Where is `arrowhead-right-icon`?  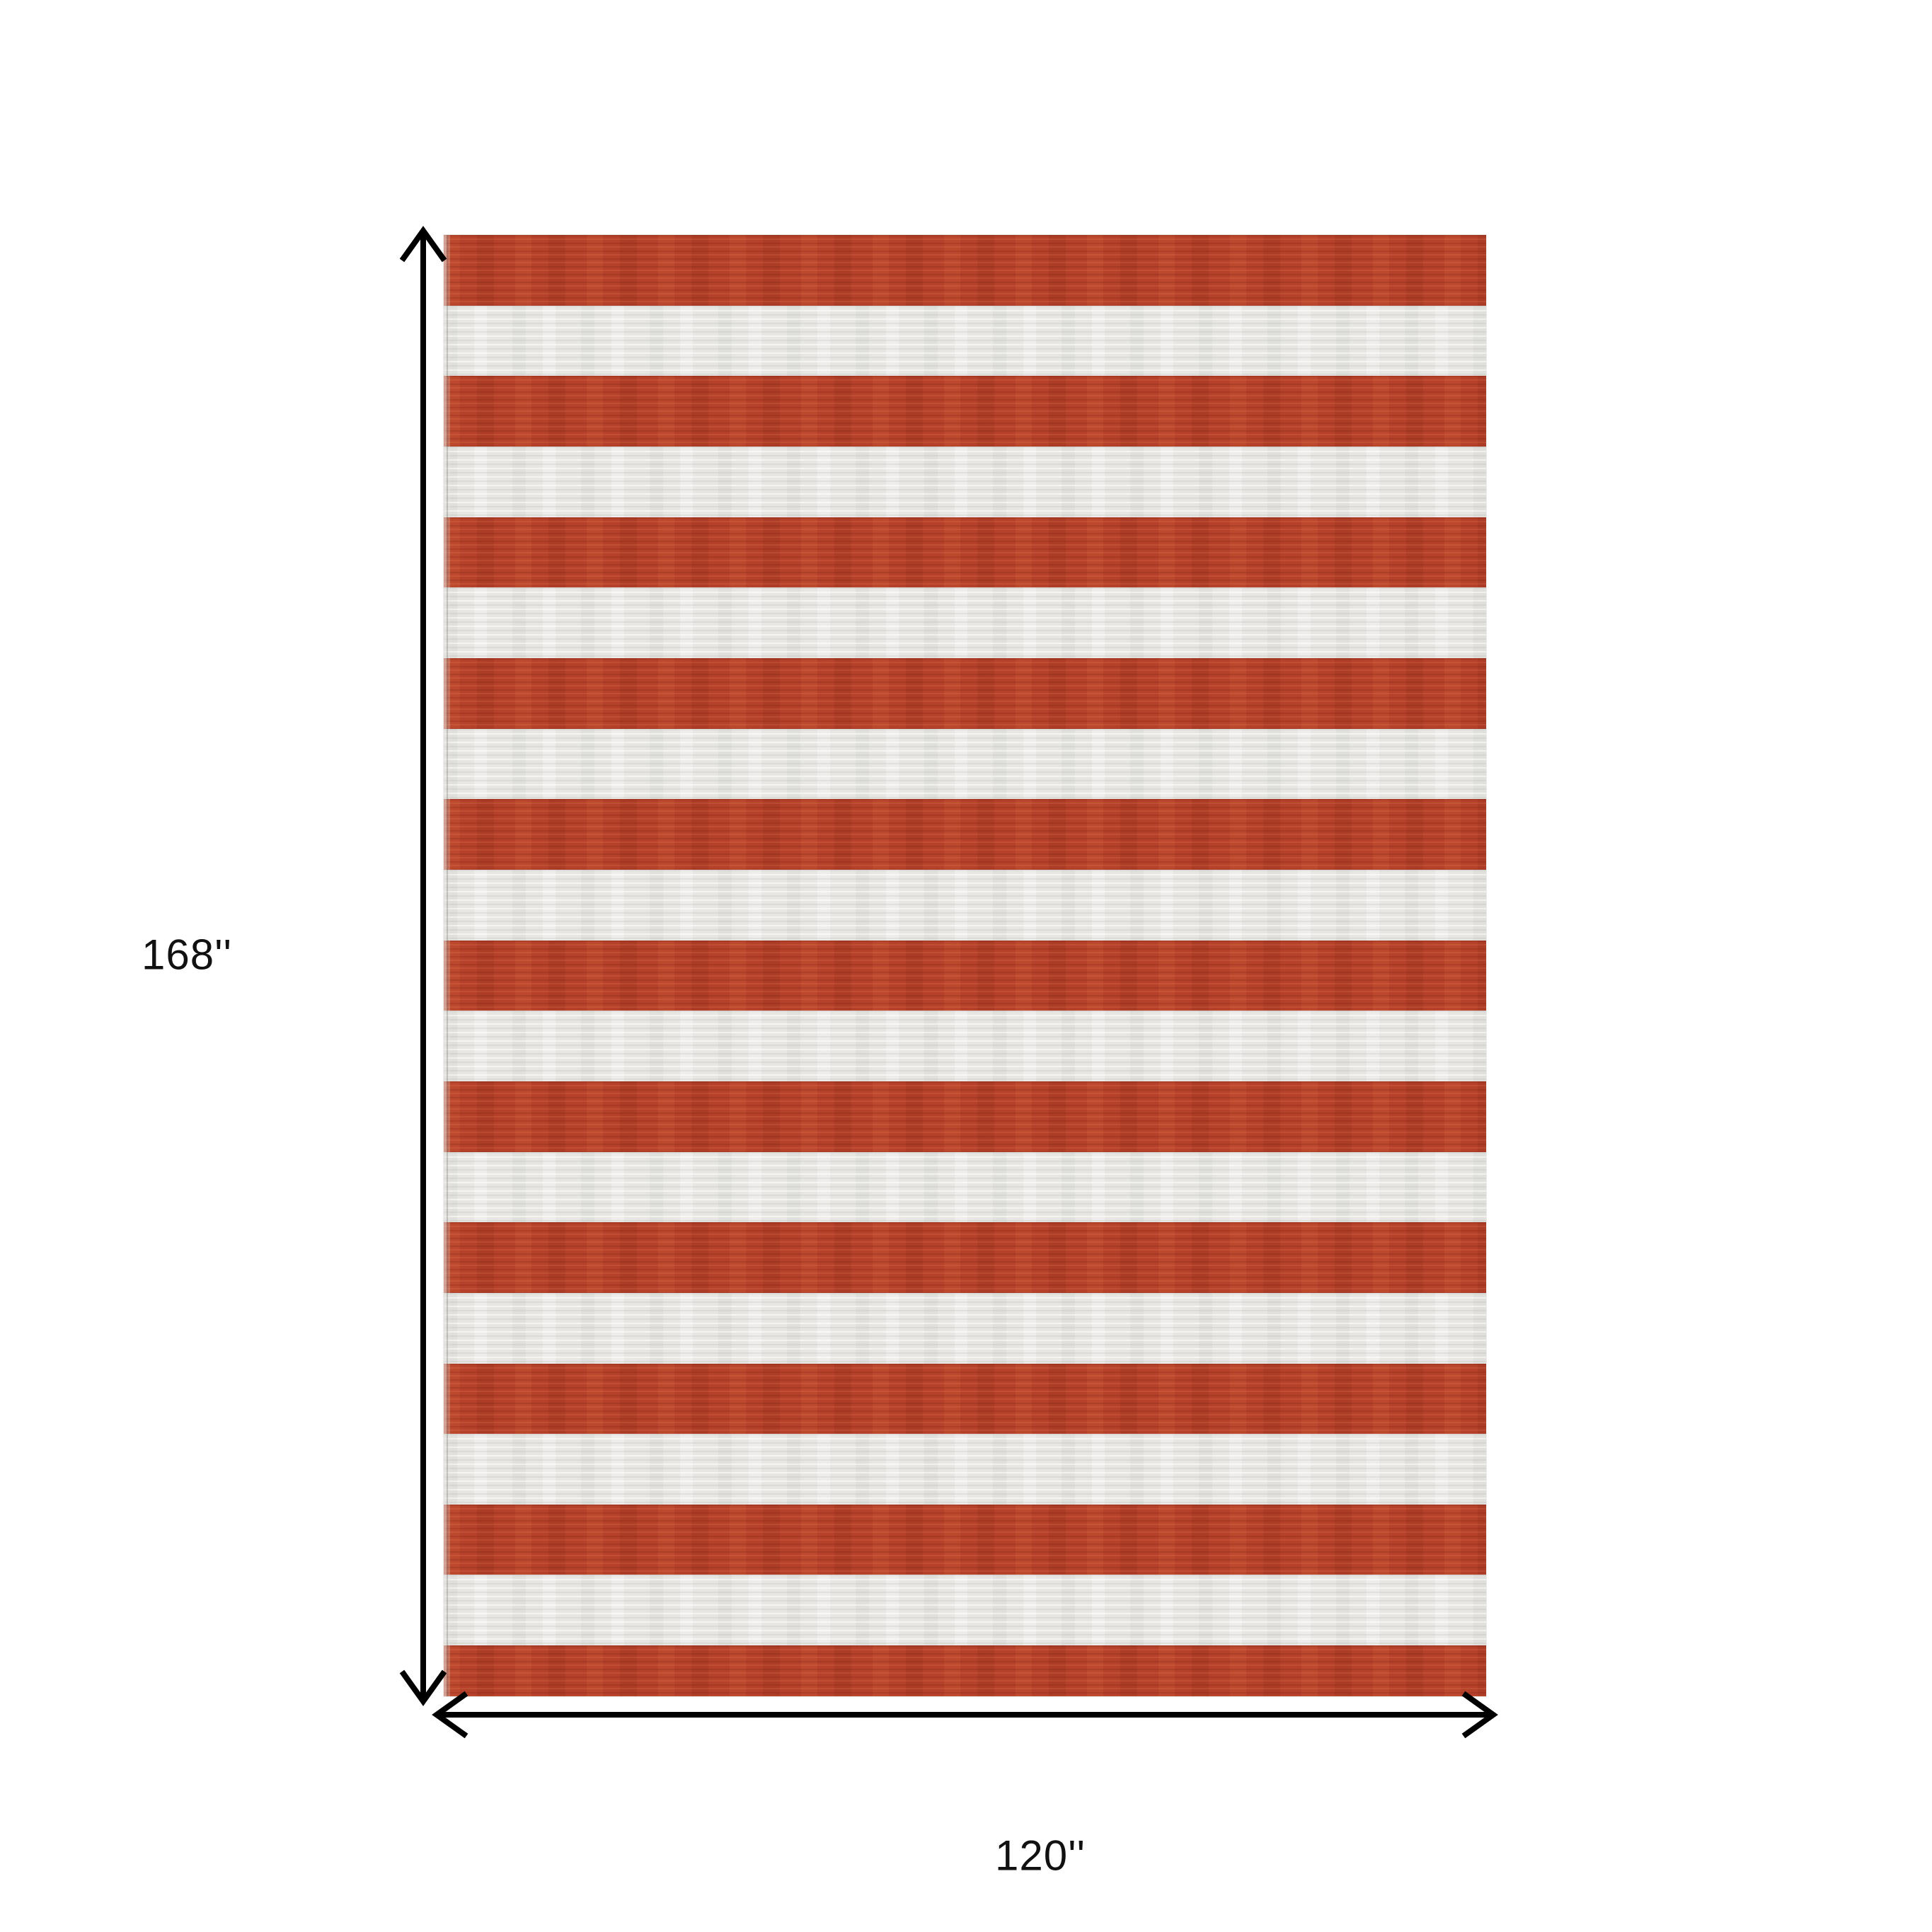
arrowhead-right-icon is located at coordinates (1479, 1715).